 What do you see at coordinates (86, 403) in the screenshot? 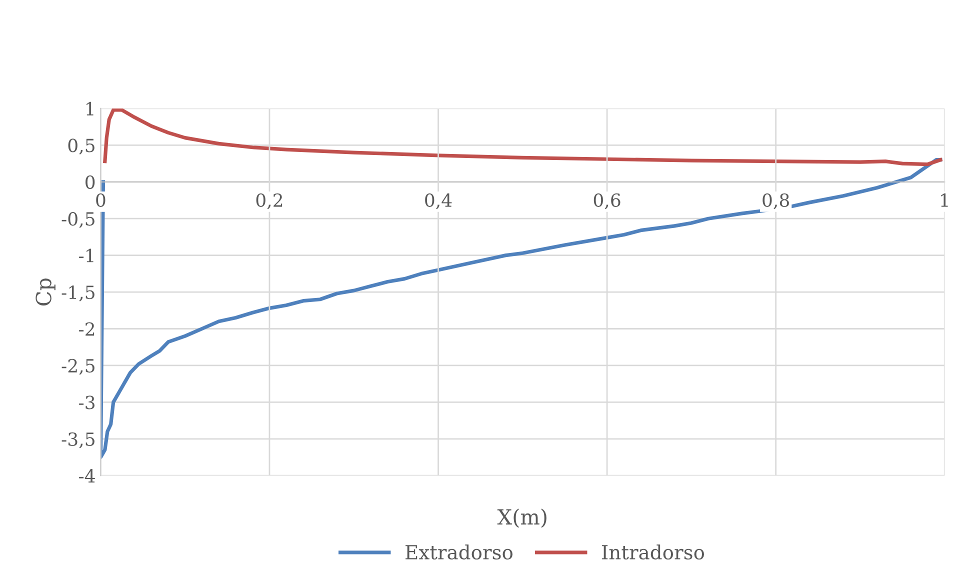
I see `y-tick-label: -3` at bounding box center [86, 403].